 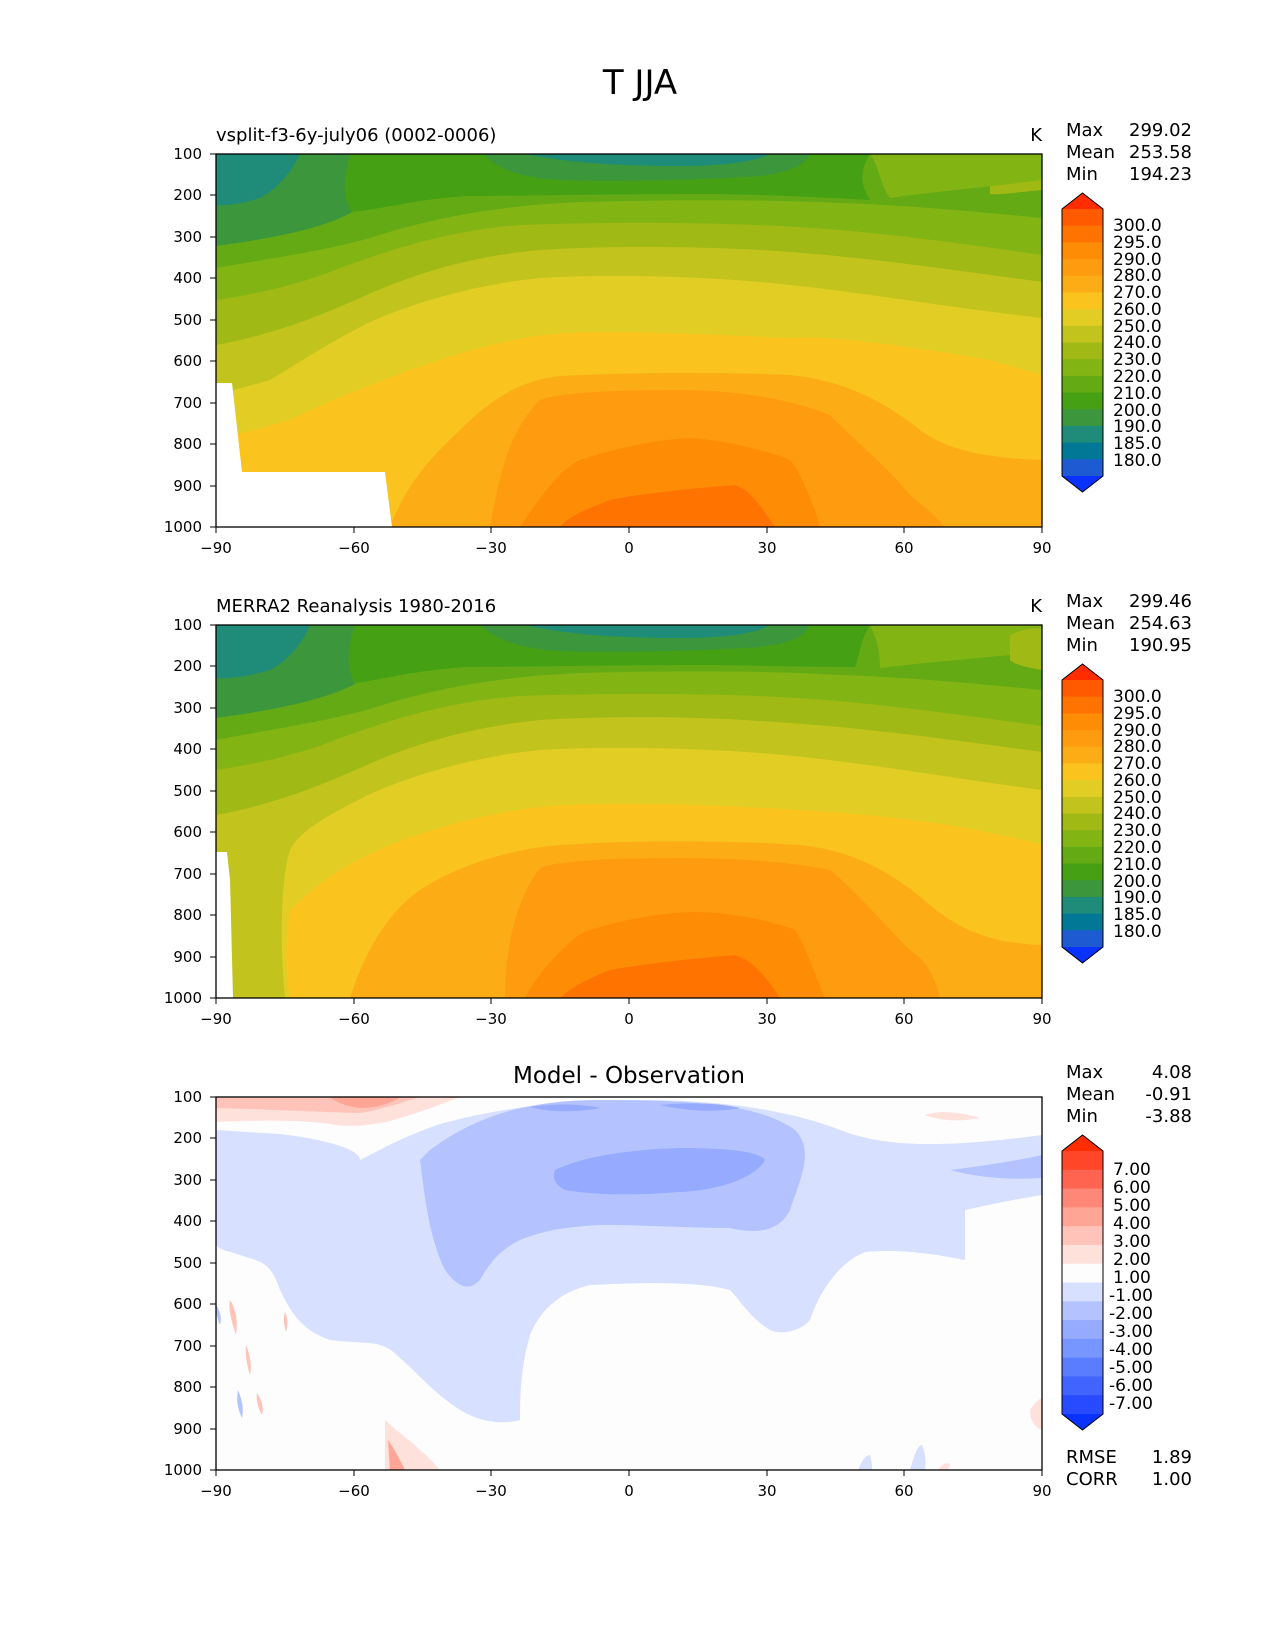 I want to click on stat-min-value: -3.88, so click(x=1168, y=1116).